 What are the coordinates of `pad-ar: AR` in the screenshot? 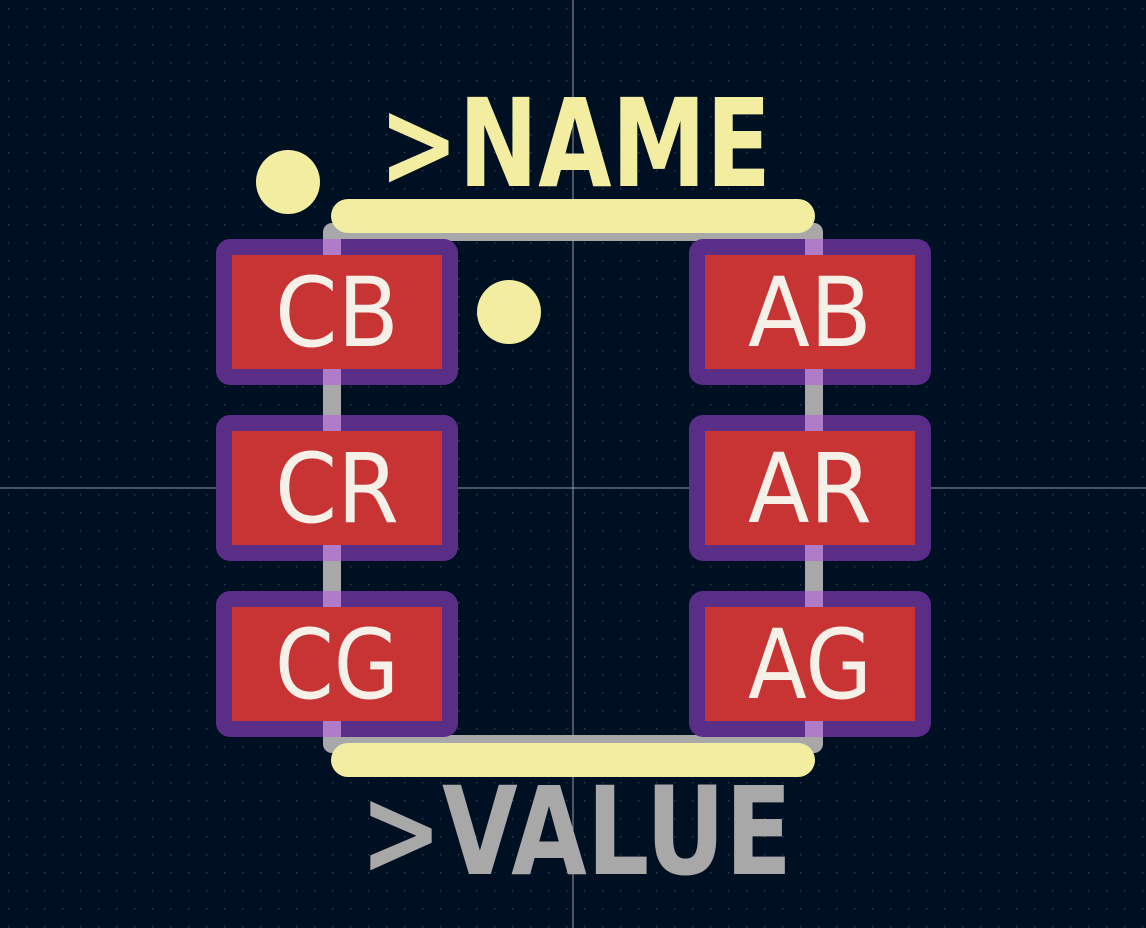 It's located at (810, 488).